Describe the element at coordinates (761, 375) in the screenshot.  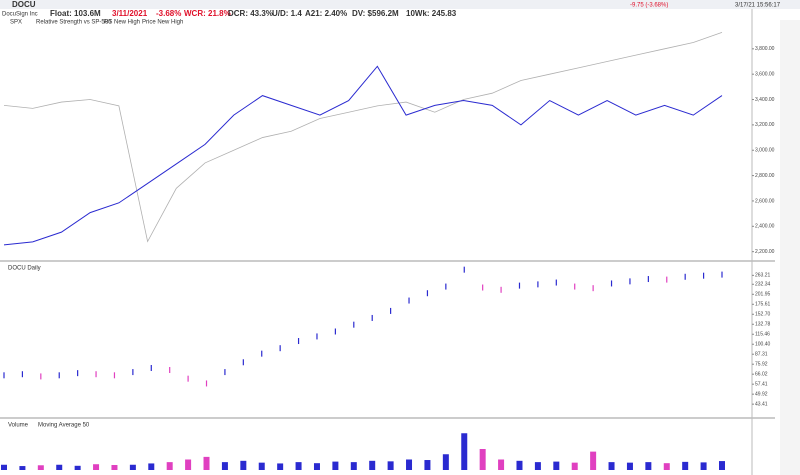
I see `y-tick-label: 66.02` at that location.